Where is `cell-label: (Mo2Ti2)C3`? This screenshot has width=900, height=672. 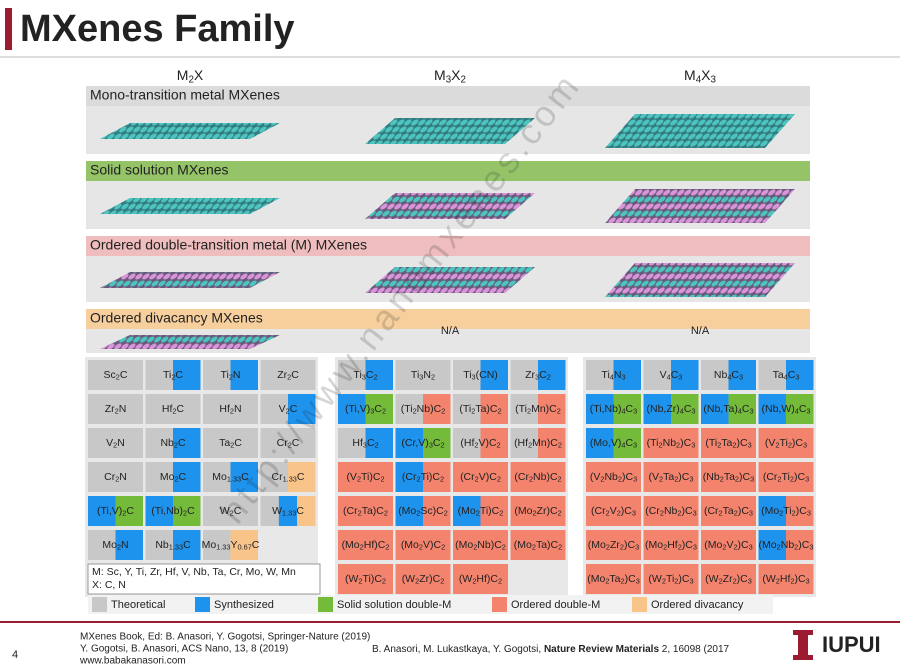 cell-label: (Mo2Ti2)C3 is located at coordinates (786, 511).